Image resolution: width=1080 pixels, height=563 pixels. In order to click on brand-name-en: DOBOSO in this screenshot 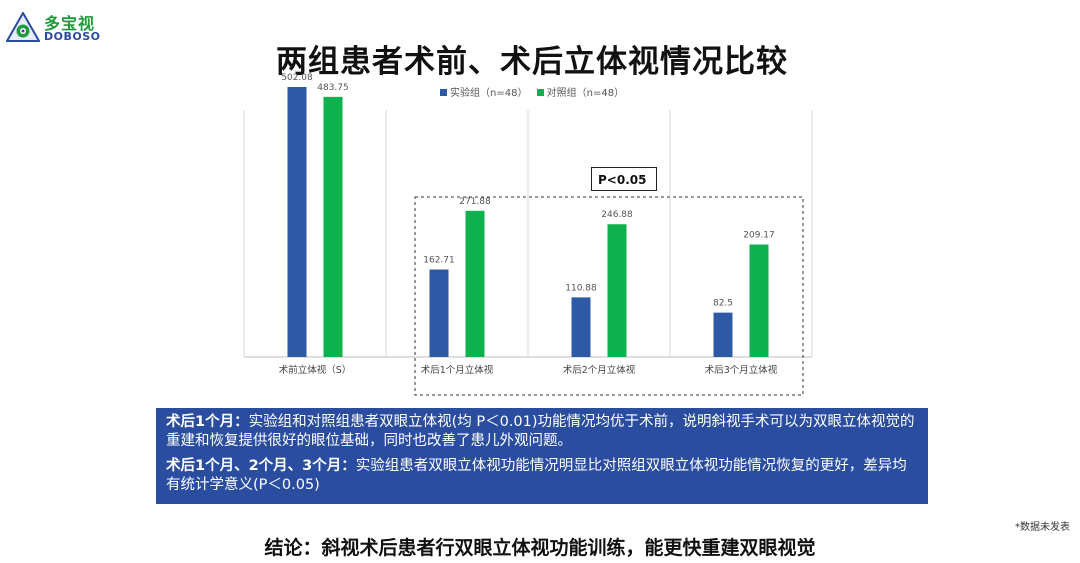, I will do `click(72, 36)`.